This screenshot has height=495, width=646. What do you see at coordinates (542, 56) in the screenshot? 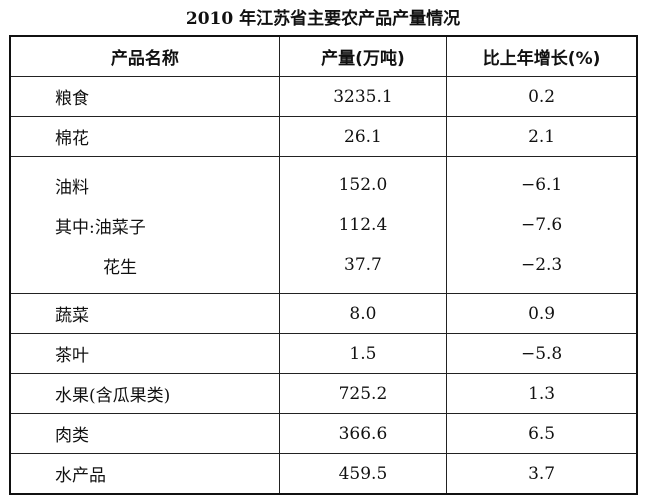
I see `header-growth: 比上年增长(%)` at bounding box center [542, 56].